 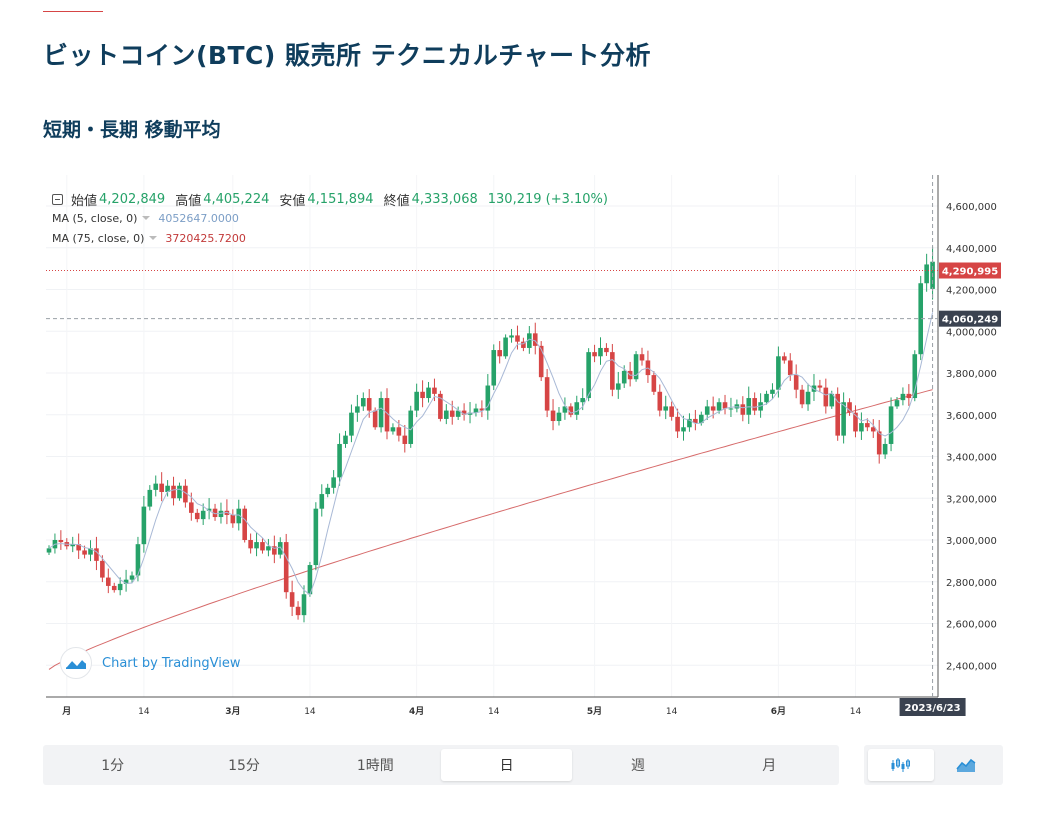 I want to click on title-accent-line, so click(x=73, y=11).